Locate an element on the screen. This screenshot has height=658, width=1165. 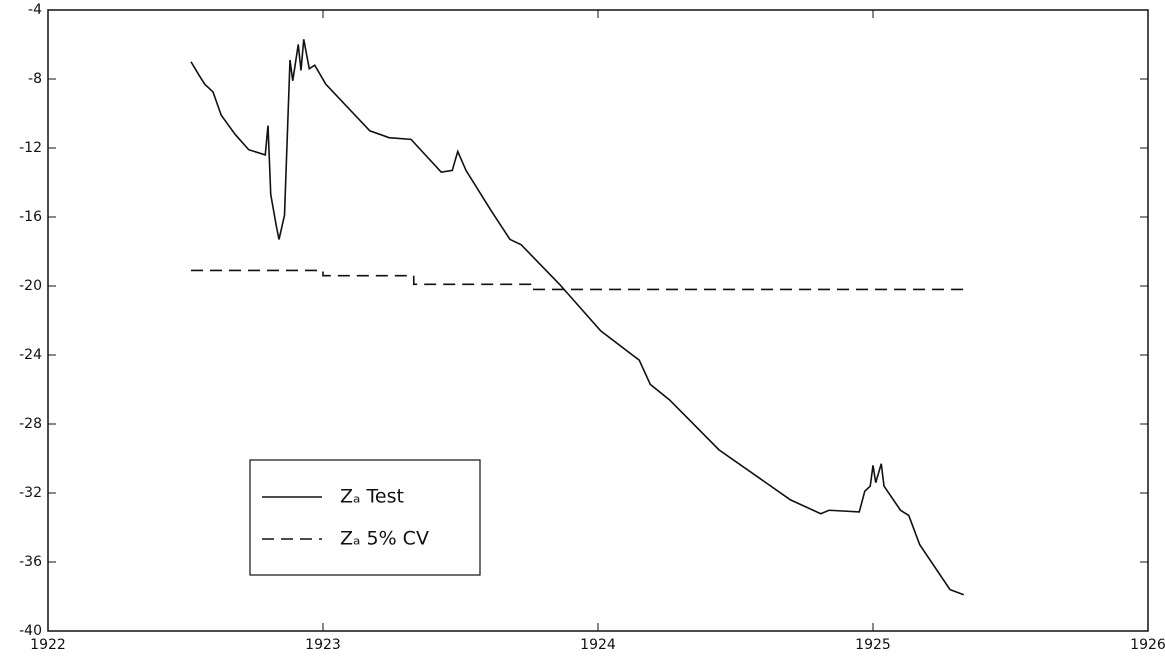
x-tick-label: 1922 is located at coordinates (48, 645).